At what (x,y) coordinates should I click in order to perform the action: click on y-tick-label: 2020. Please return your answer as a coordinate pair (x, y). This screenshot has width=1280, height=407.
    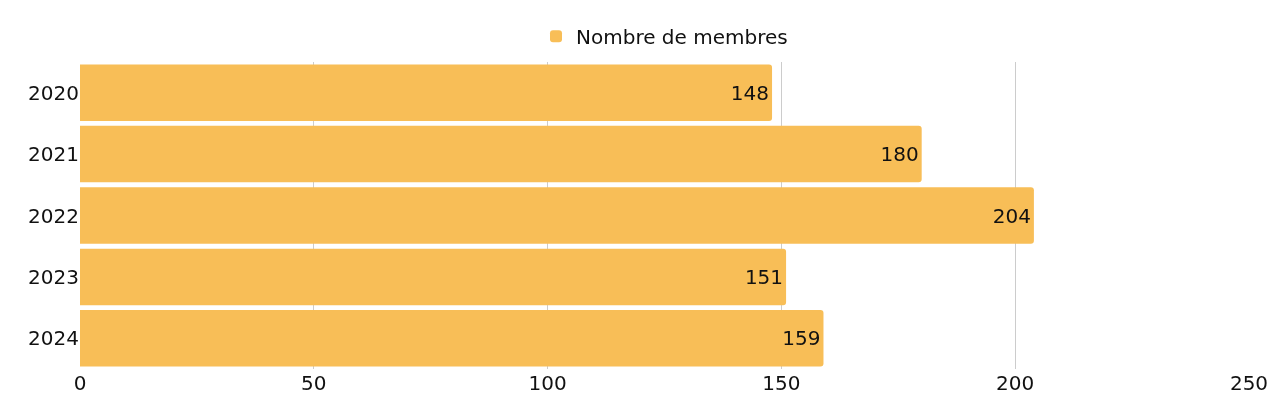
    Looking at the image, I should click on (53, 92).